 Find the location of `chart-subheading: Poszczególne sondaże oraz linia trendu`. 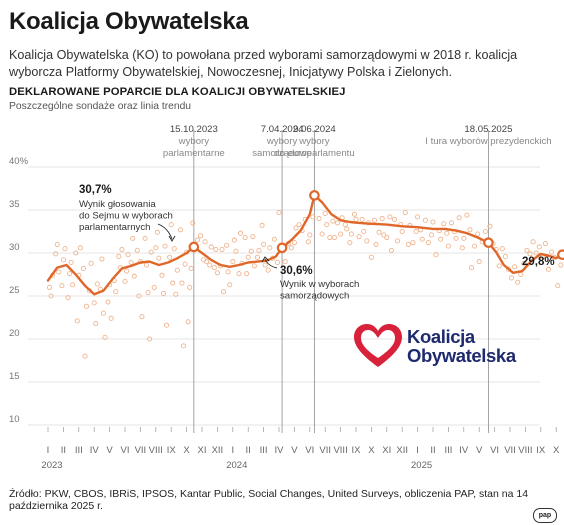

chart-subheading: Poszczególne sondaże oraz linia trendu is located at coordinates (100, 106).